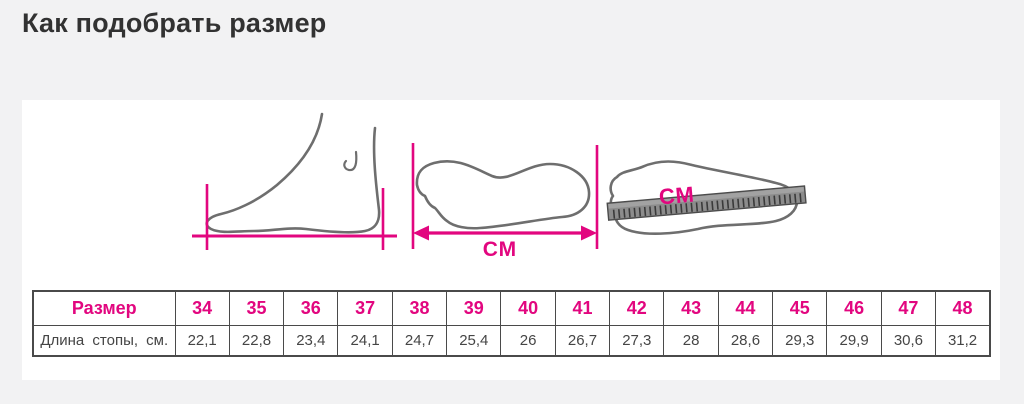  What do you see at coordinates (256, 340) in the screenshot?
I see `length-cell: 22,8` at bounding box center [256, 340].